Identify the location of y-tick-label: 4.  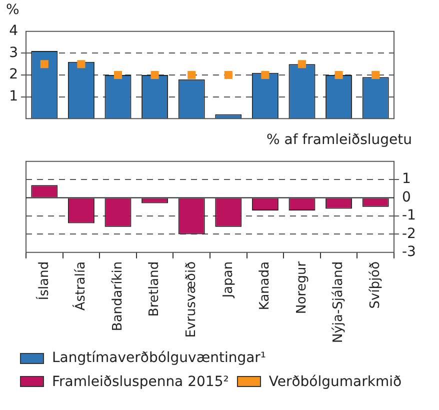
(13, 31).